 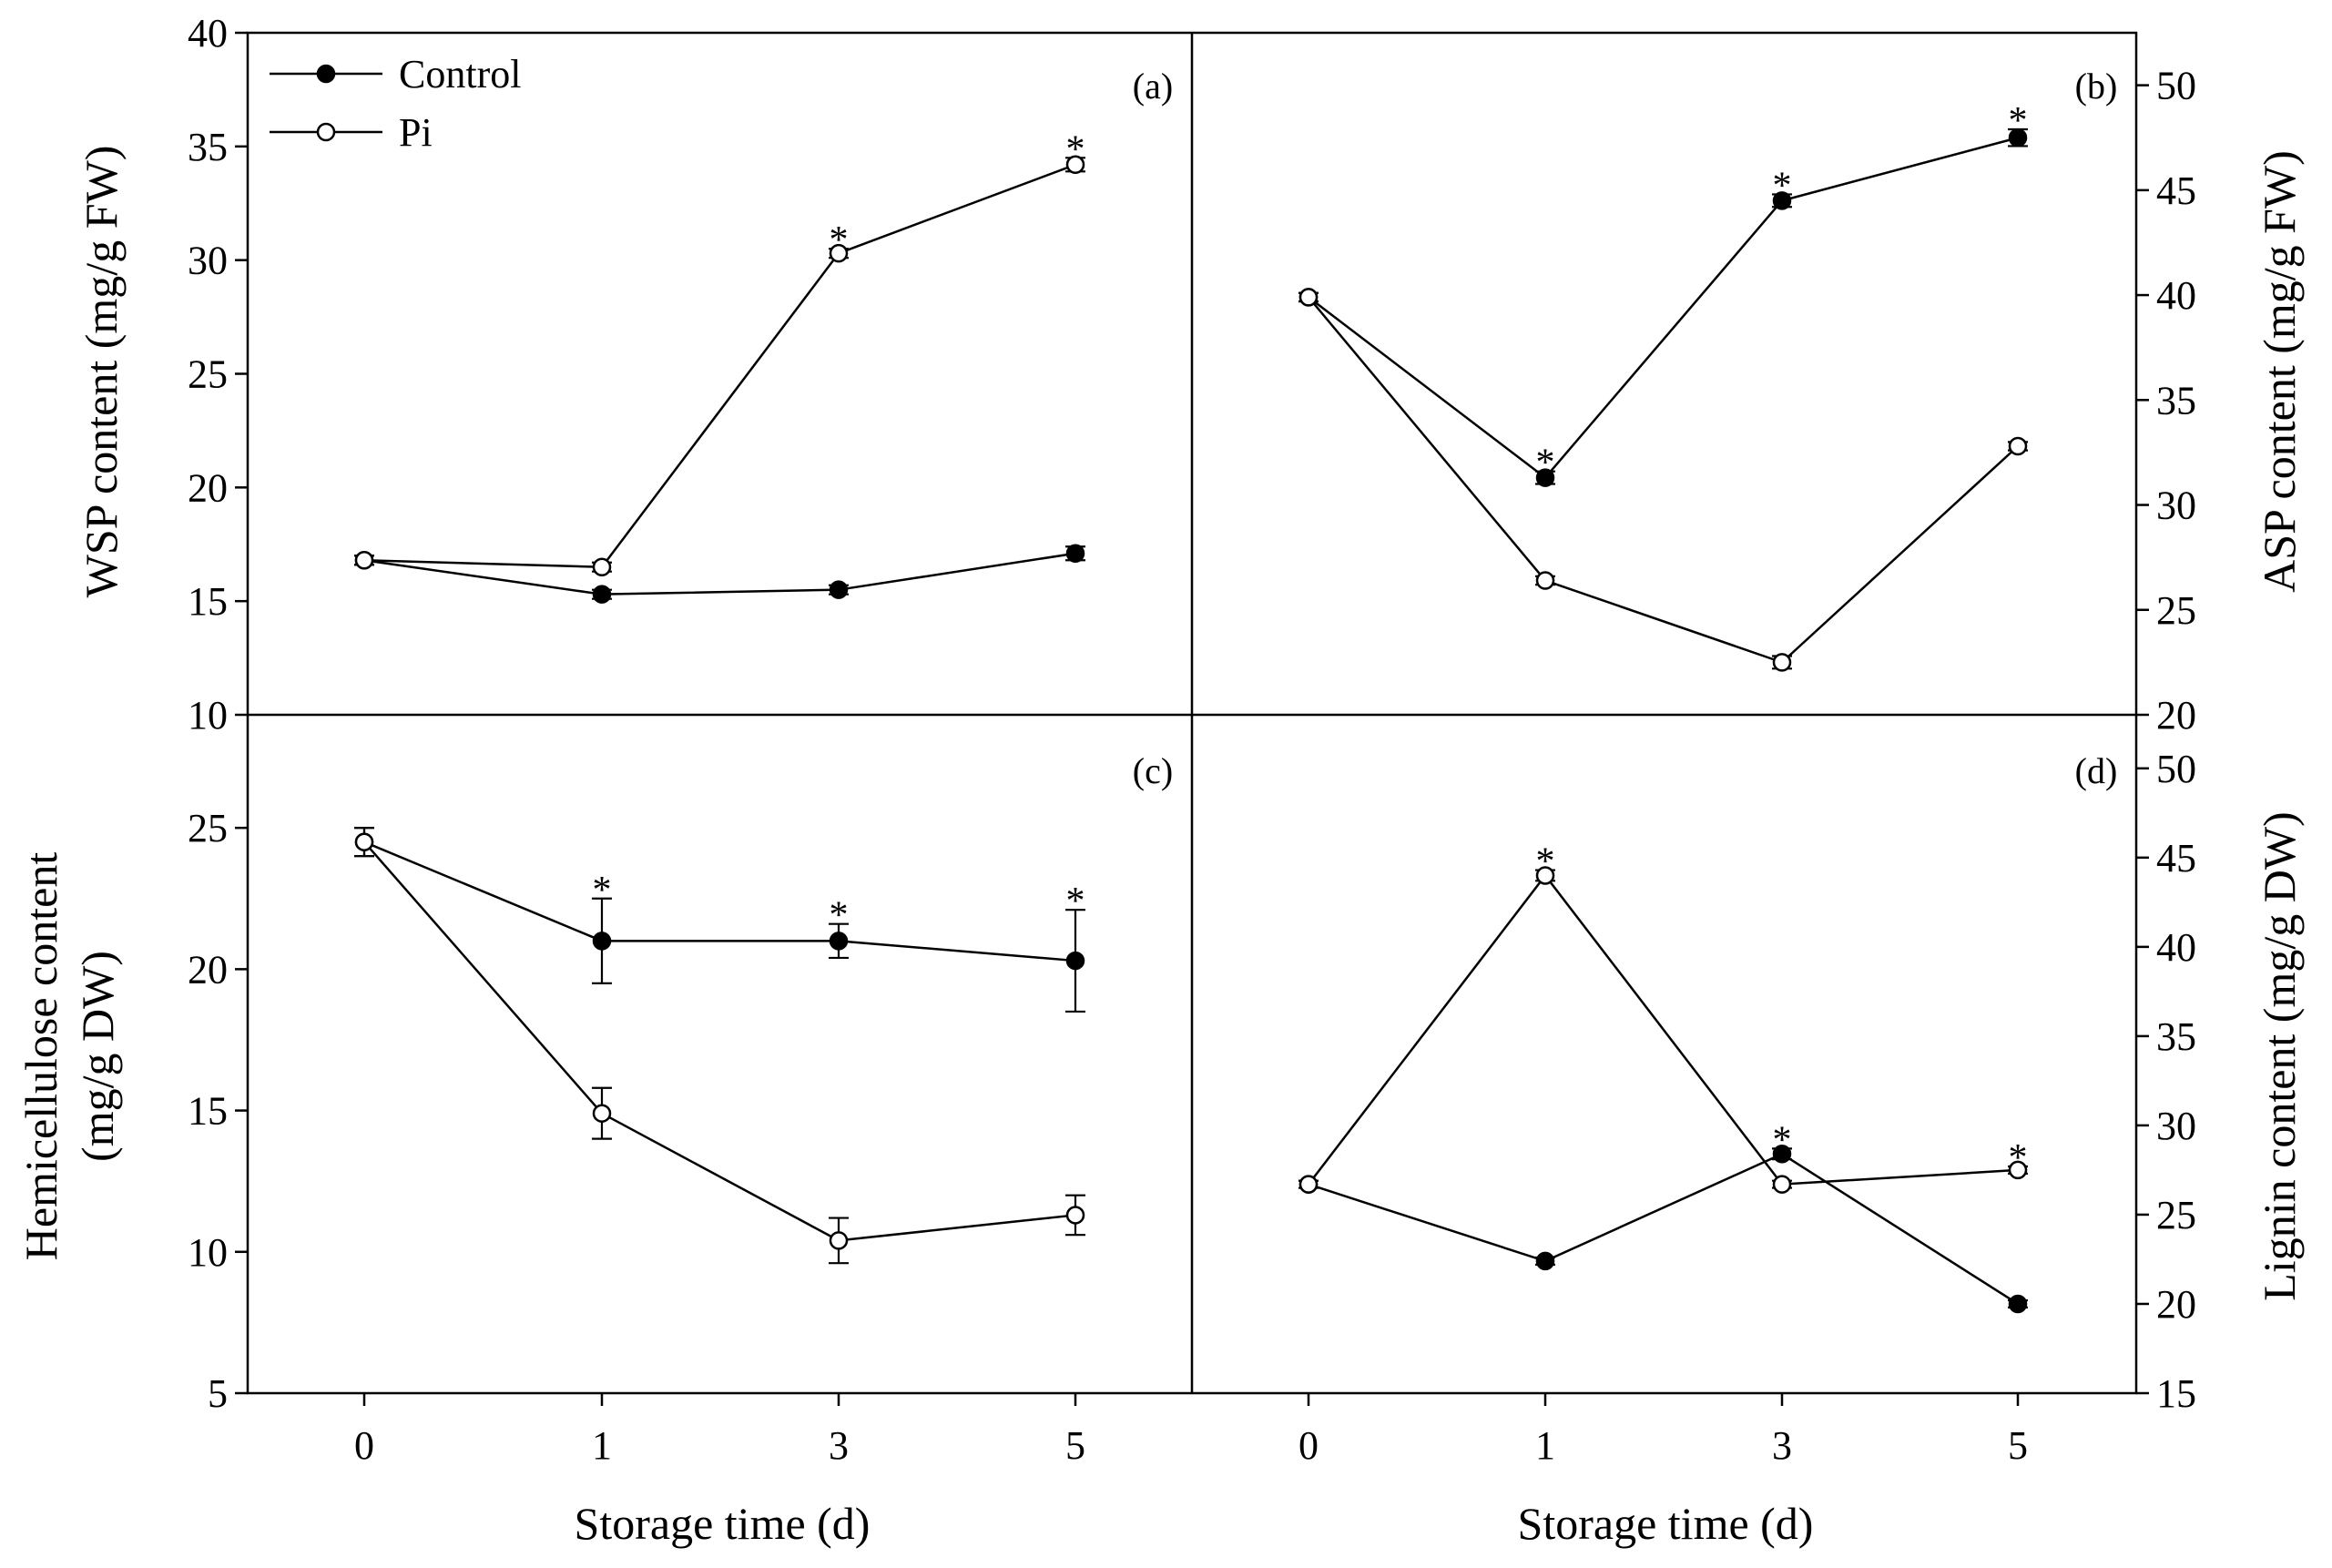 What do you see at coordinates (416, 132) in the screenshot?
I see `legend-pi-label: Pi` at bounding box center [416, 132].